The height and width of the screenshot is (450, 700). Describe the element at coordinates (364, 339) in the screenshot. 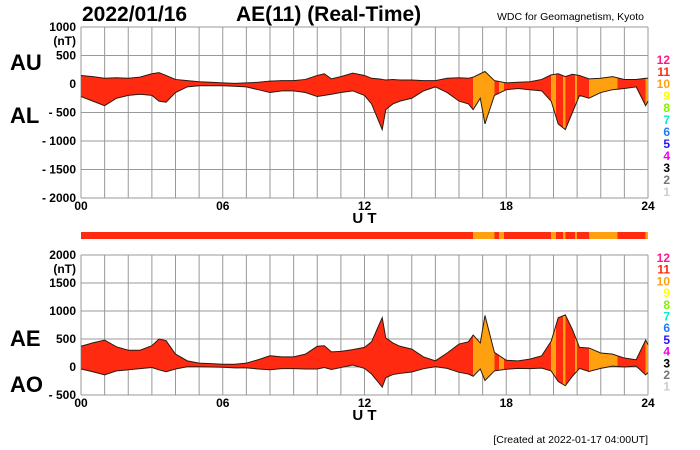

I see `ae-line` at that location.